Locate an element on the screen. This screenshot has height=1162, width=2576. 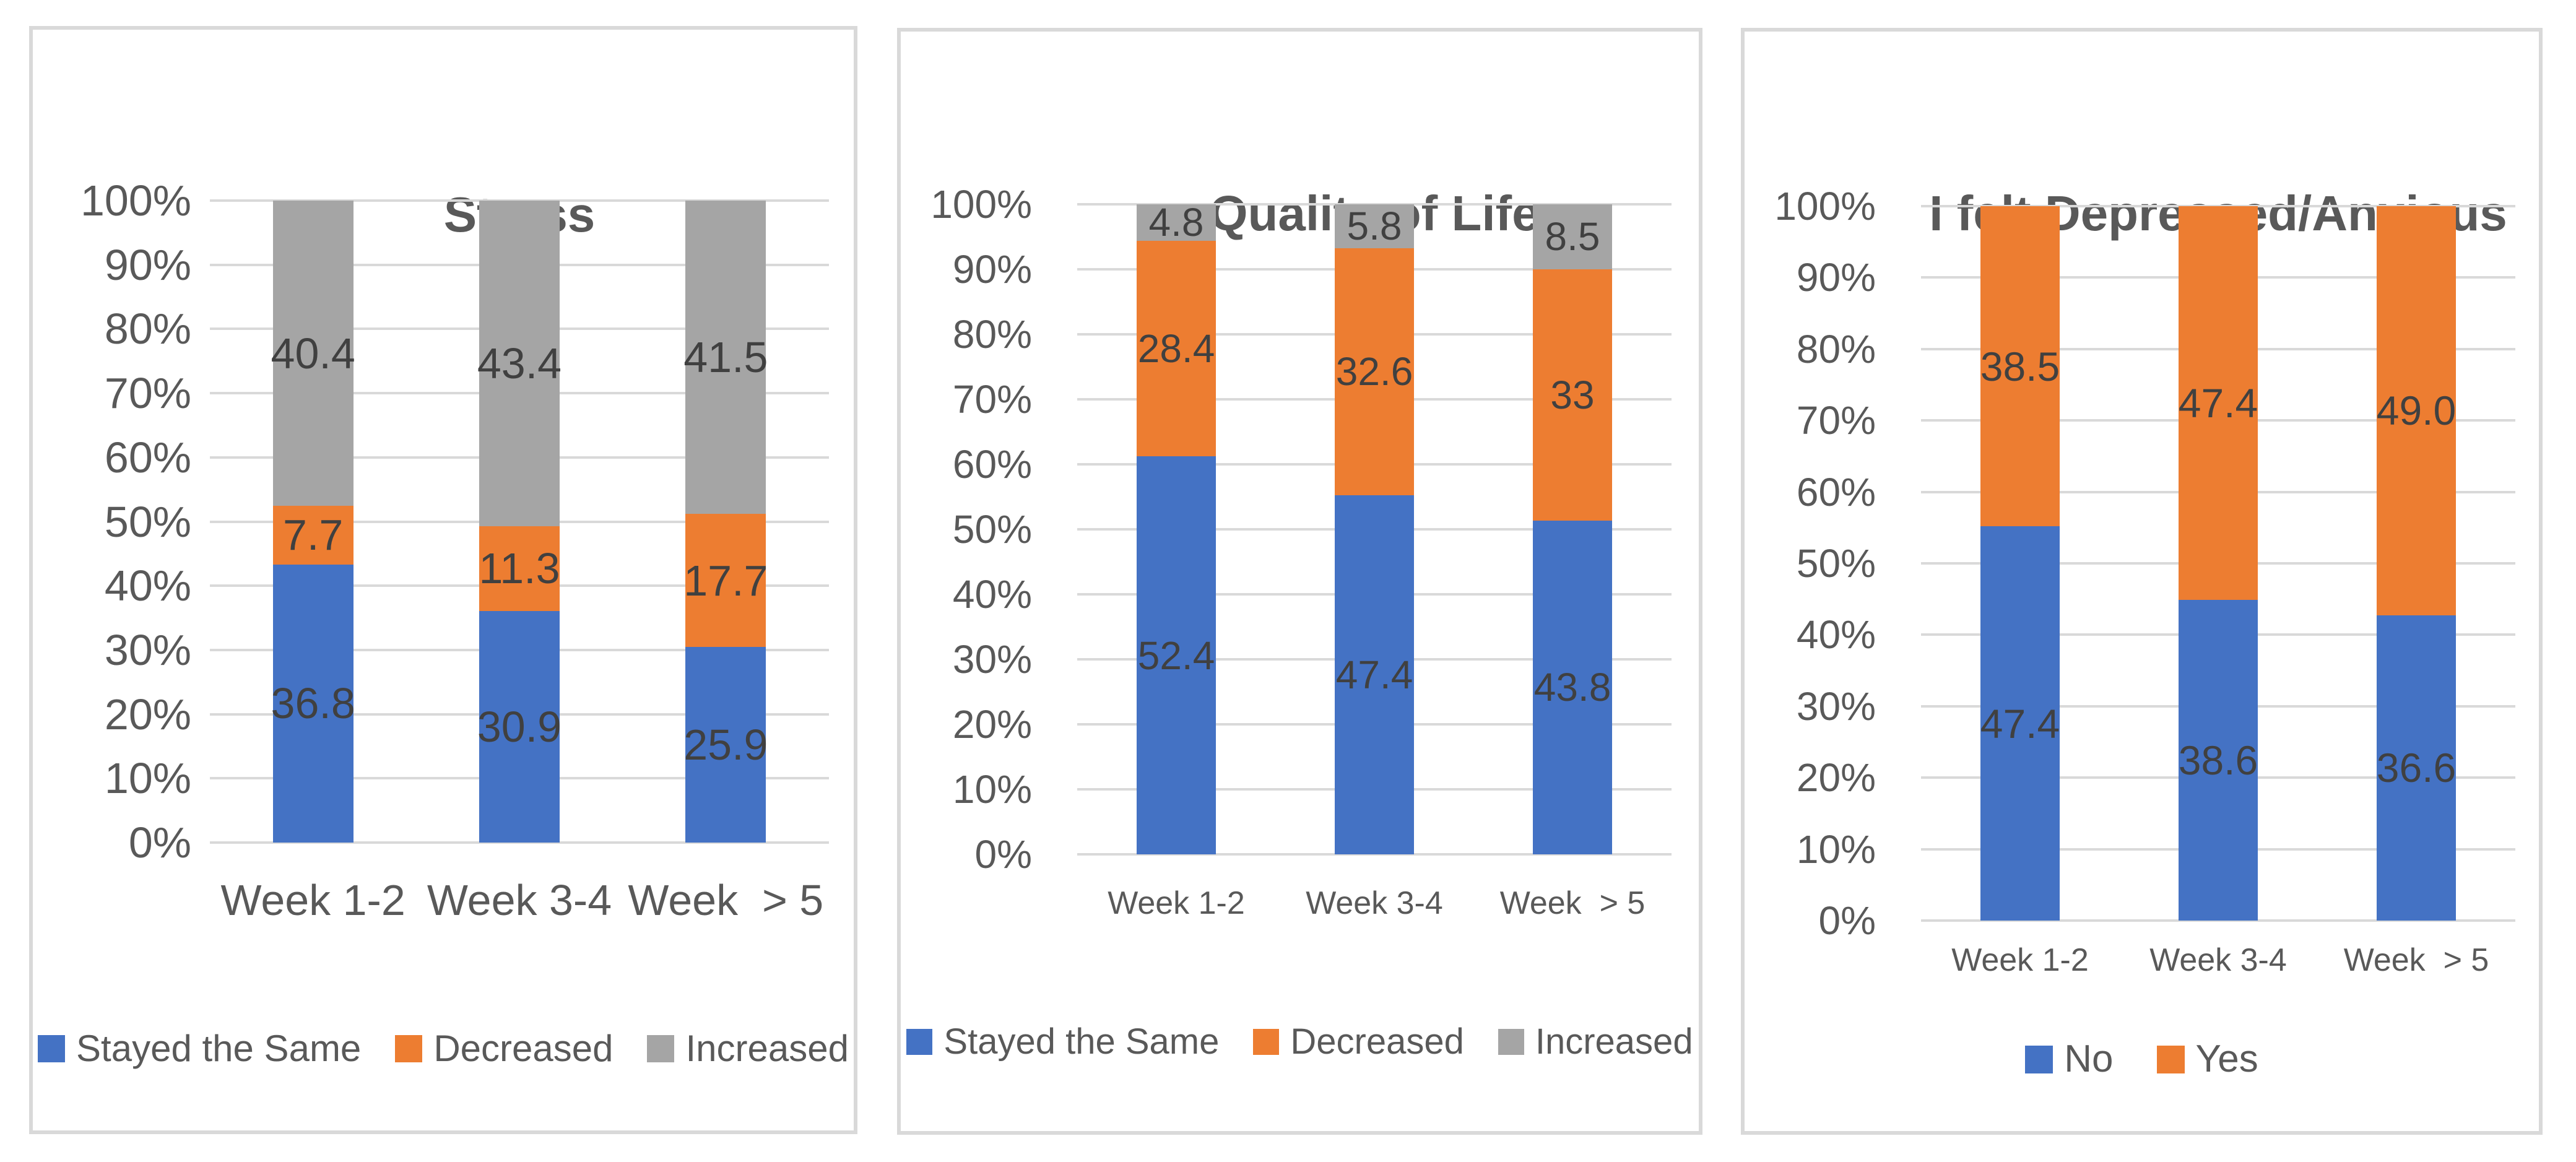
bar-value-label: 25.9 is located at coordinates (725, 745).